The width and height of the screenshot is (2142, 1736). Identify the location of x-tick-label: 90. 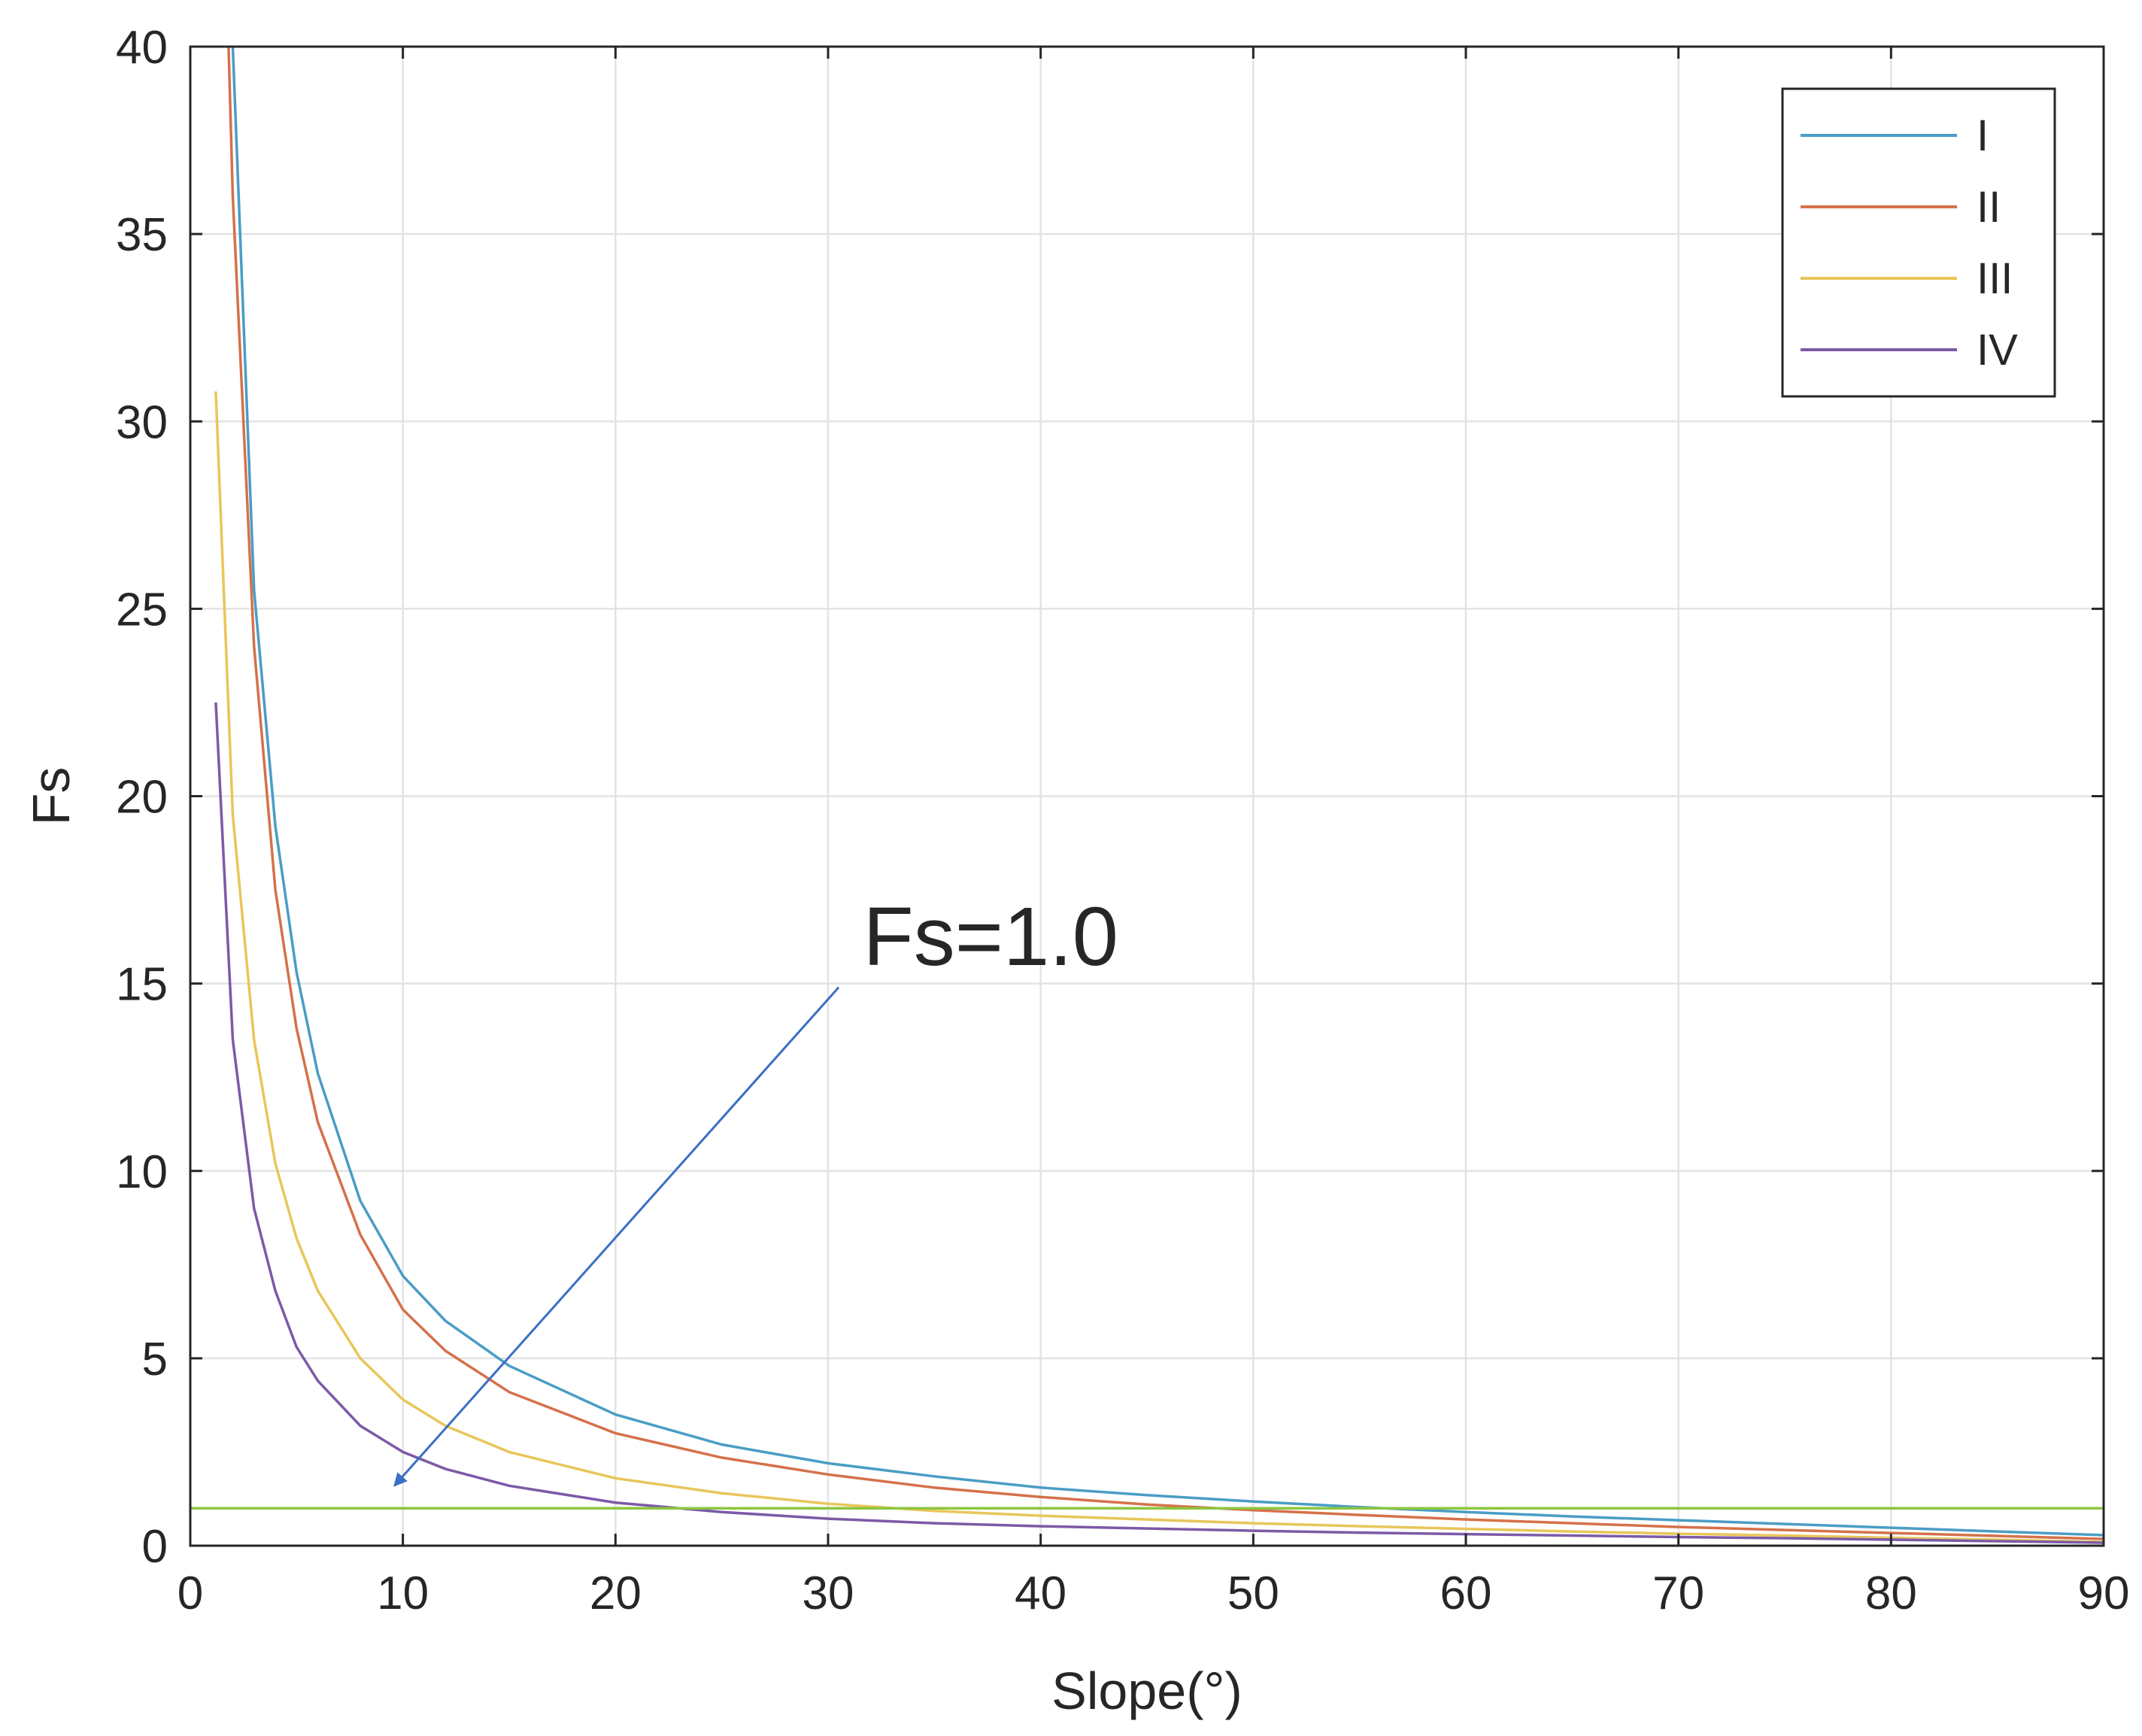
(2104, 1593).